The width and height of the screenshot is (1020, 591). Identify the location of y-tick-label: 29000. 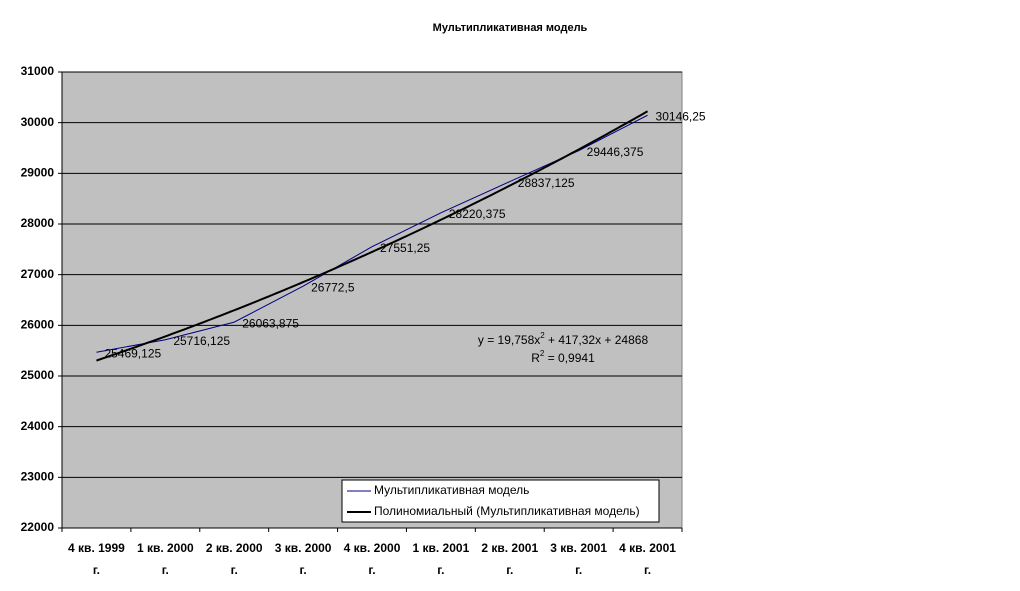
(38, 173).